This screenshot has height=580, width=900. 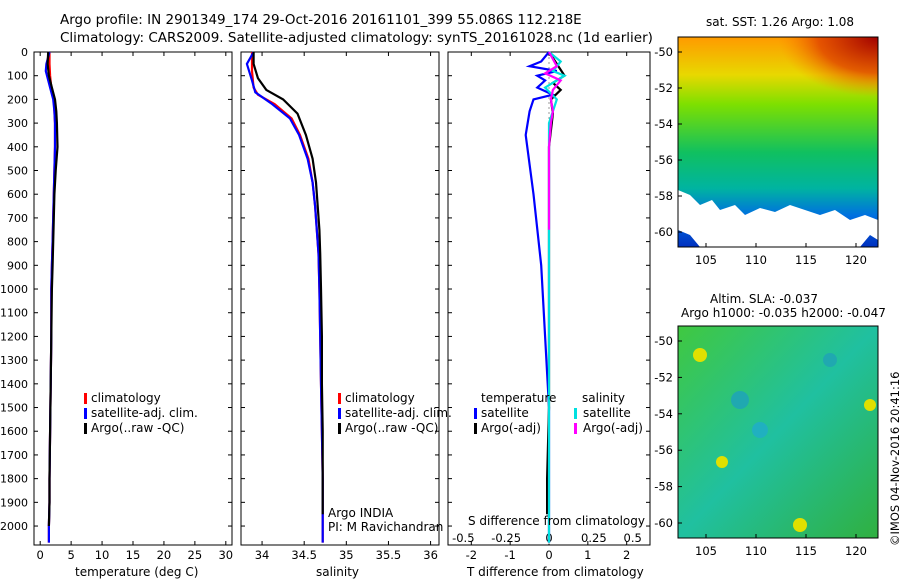 What do you see at coordinates (806, 551) in the screenshot?
I see `sla-xtick-label: 115` at bounding box center [806, 551].